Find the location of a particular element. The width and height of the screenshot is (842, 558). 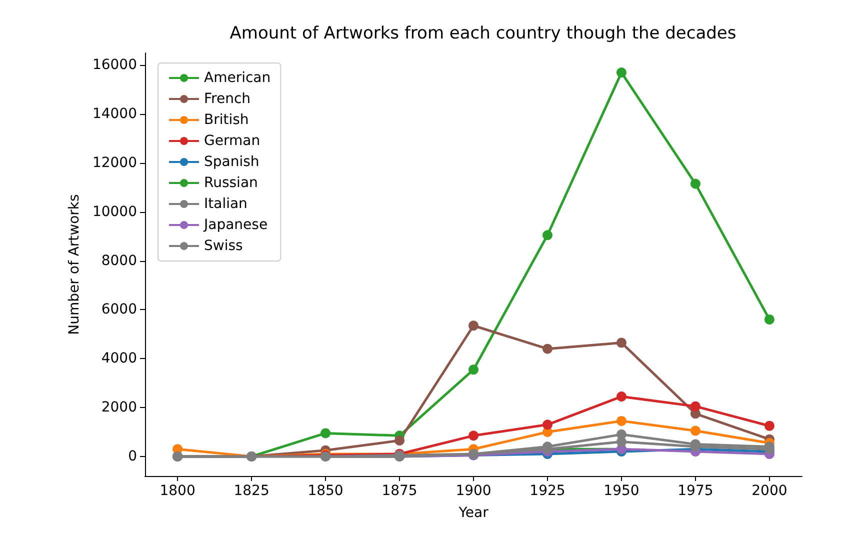

legend-label: American is located at coordinates (237, 78).